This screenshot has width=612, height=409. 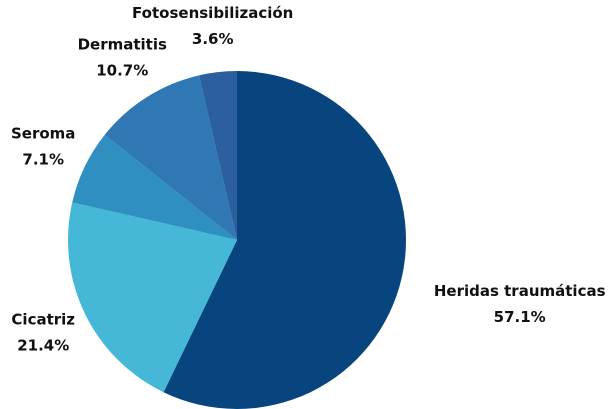 I want to click on slice-label: Seroma, so click(x=43, y=133).